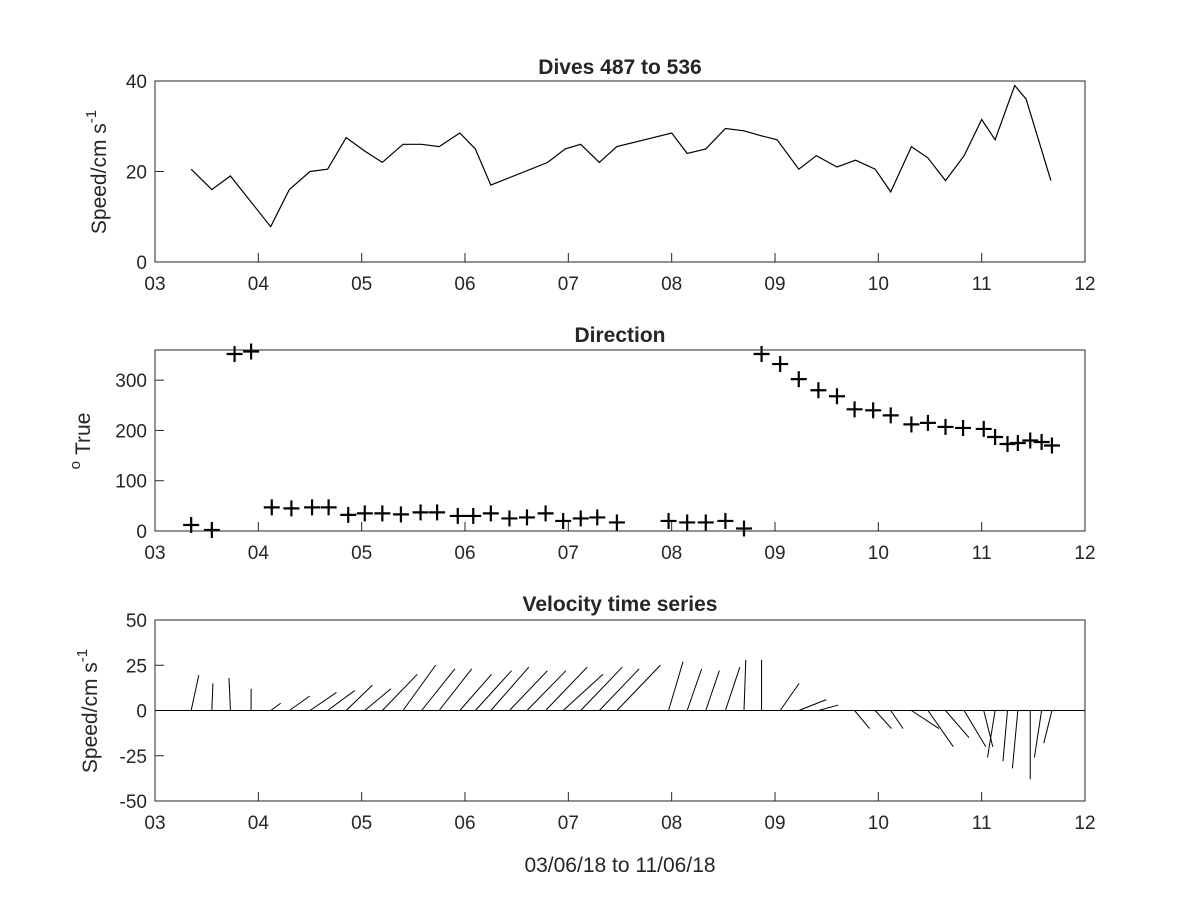  Describe the element at coordinates (136, 82) in the screenshot. I see `y-tick-label: 40` at that location.